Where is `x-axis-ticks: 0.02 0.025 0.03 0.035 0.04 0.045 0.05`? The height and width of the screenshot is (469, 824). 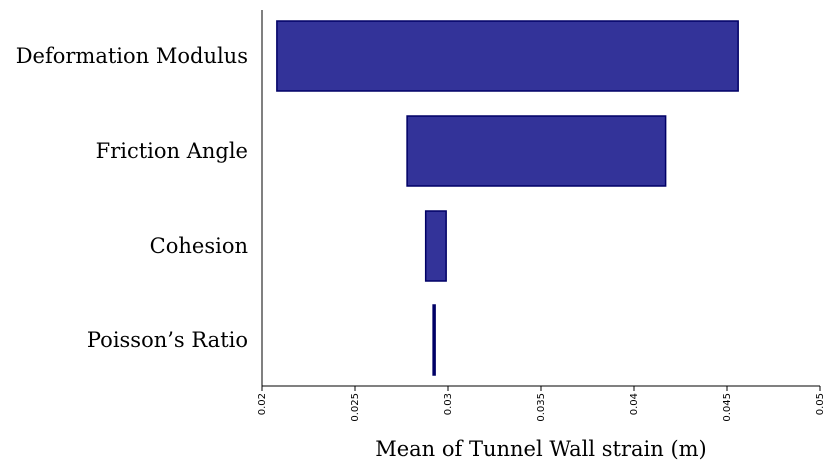 x-axis-ticks: 0.02 0.025 0.03 0.035 0.04 0.045 0.05 is located at coordinates (540, 404).